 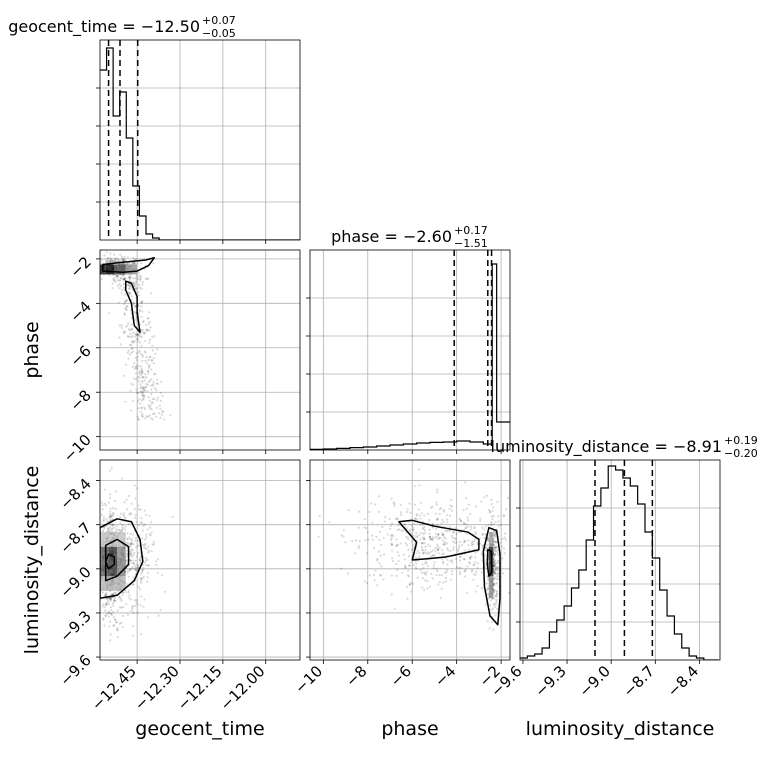 I want to click on ylabel-phase: phase, so click(x=32, y=349).